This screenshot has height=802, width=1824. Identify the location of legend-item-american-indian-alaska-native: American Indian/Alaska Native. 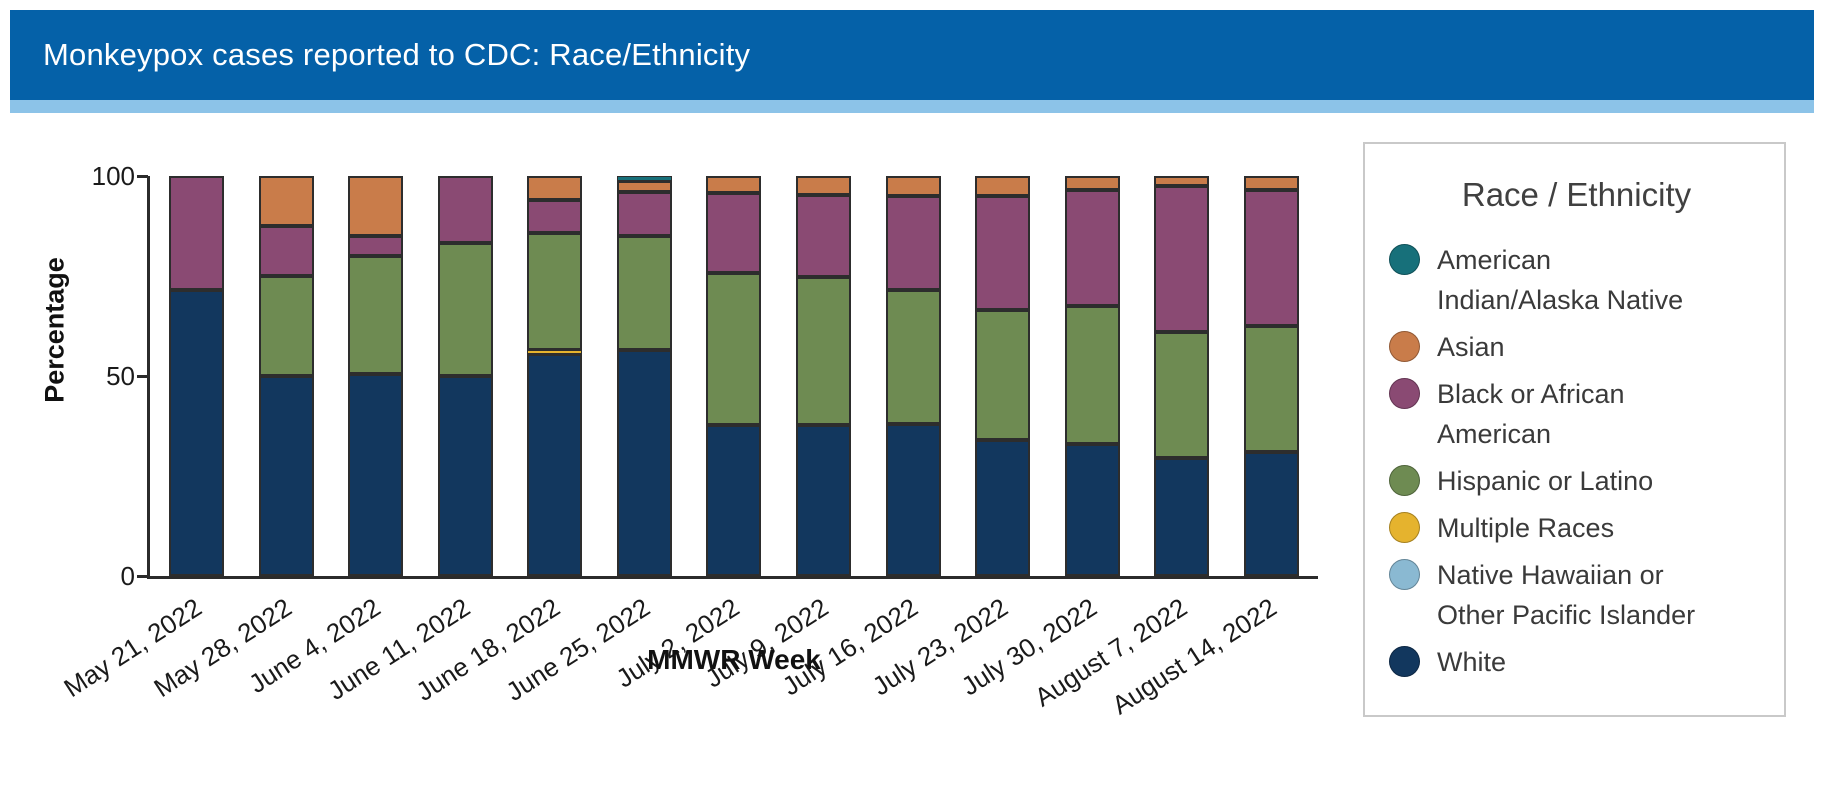
(1576, 280).